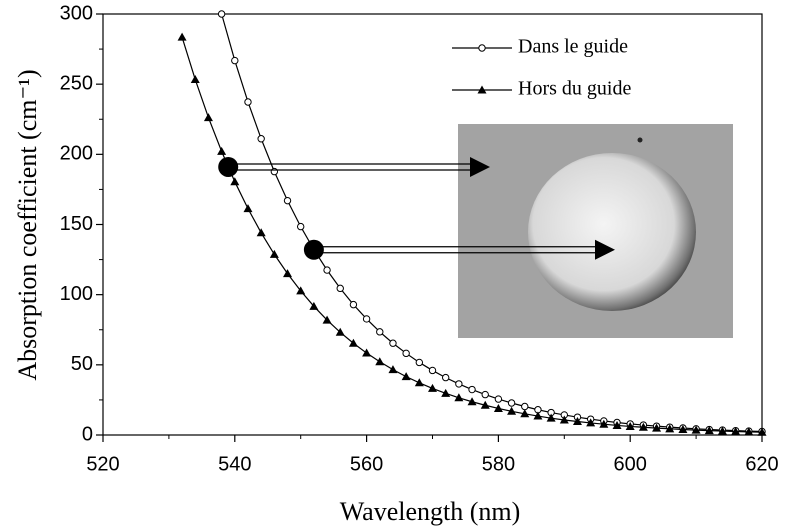 The height and width of the screenshot is (531, 792). I want to click on x-tick-label: 520, so click(102, 464).